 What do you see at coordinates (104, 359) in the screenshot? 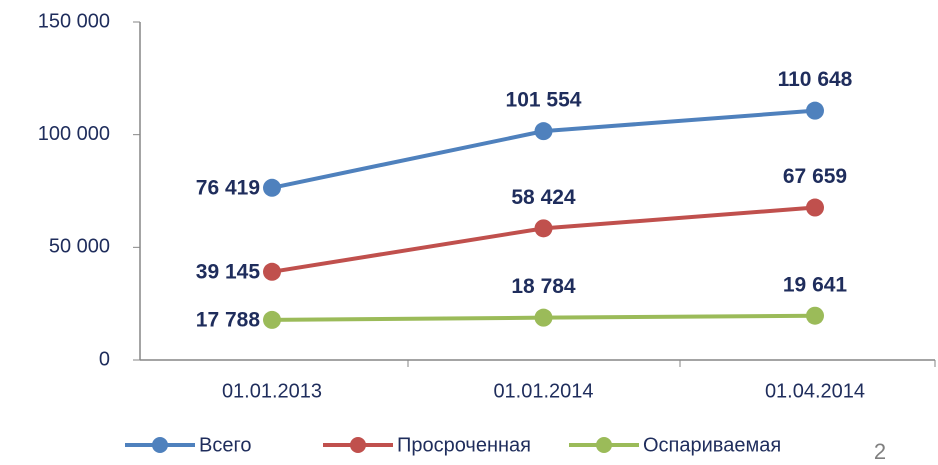
I see `y-tick-label: 0` at bounding box center [104, 359].